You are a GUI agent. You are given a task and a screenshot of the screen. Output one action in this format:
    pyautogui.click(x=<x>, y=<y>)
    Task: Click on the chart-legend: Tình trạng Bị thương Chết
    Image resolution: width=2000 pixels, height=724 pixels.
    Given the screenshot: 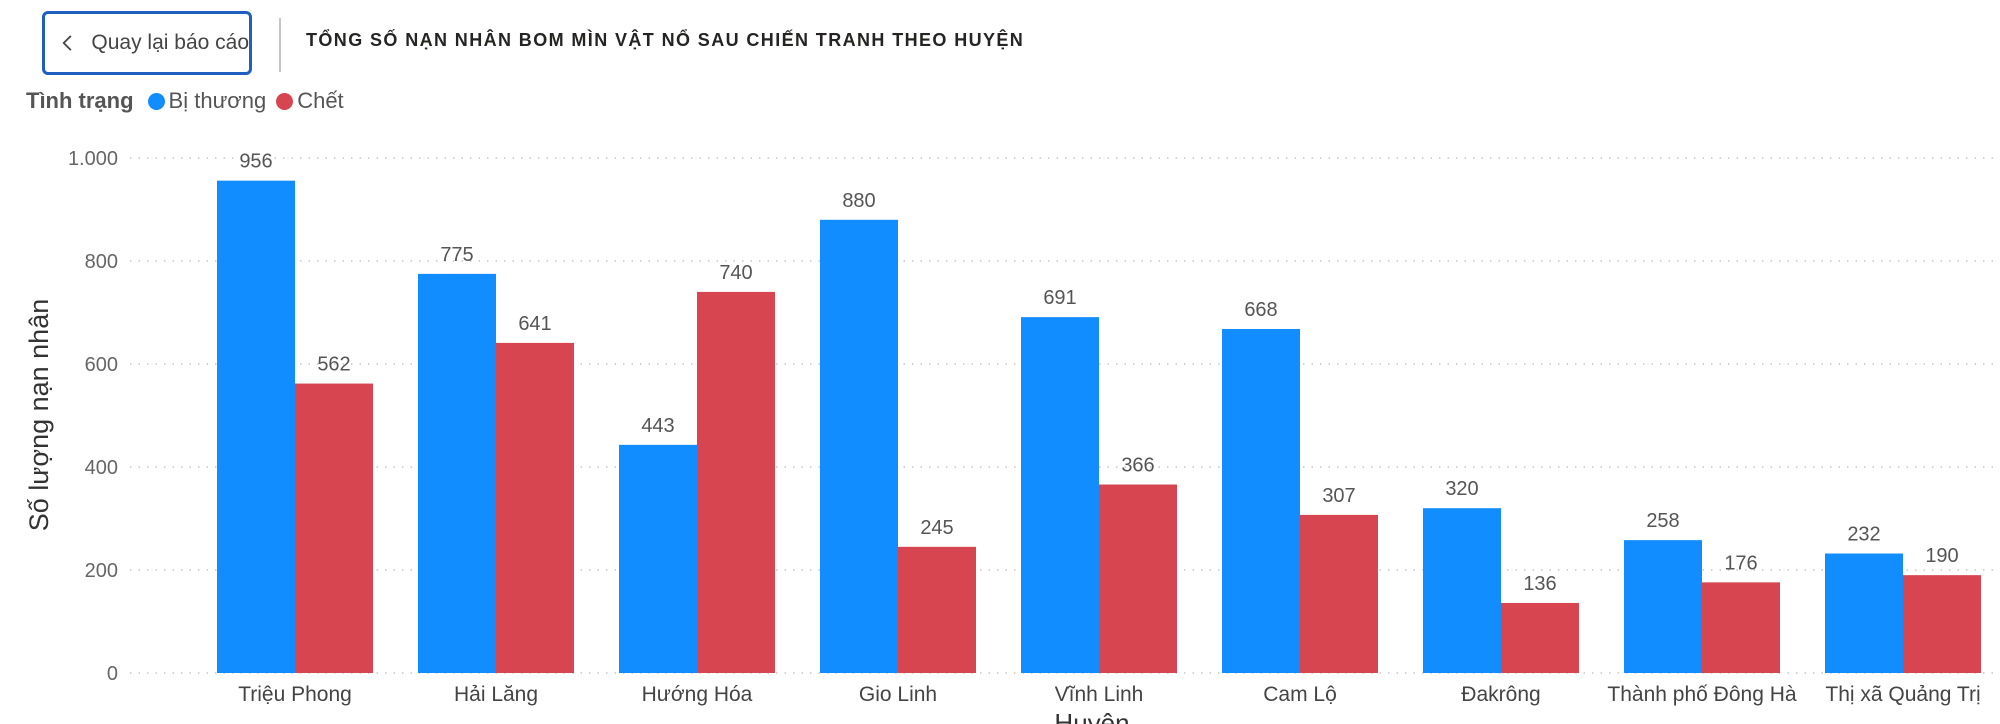 What is the action you would take?
    pyautogui.click(x=190, y=101)
    